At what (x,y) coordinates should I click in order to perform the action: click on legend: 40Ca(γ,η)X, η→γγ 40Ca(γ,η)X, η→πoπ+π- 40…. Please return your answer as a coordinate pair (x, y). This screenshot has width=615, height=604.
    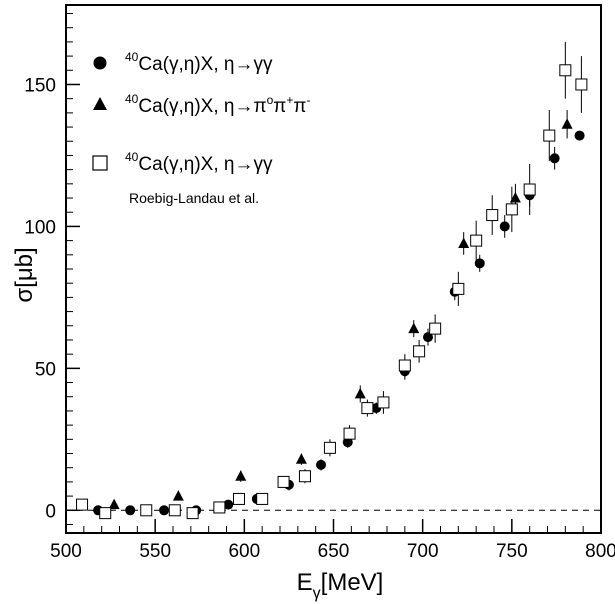
    Looking at the image, I should click on (201, 128).